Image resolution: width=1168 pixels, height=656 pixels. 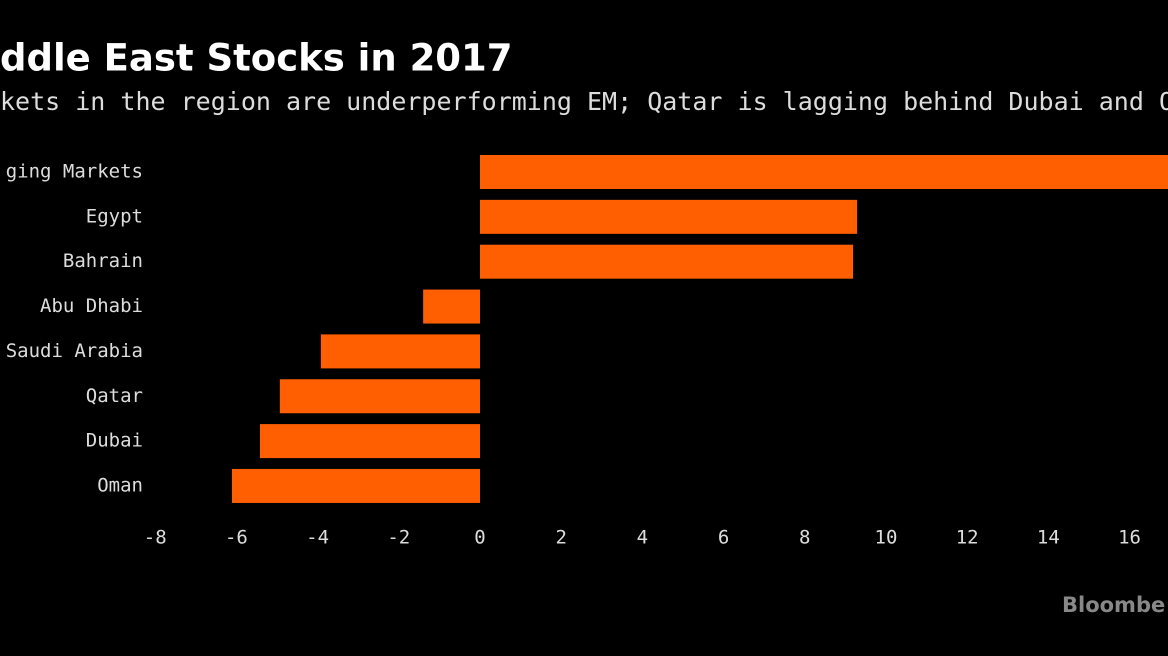 I want to click on y-tick-label: Bahrain, so click(x=103, y=261).